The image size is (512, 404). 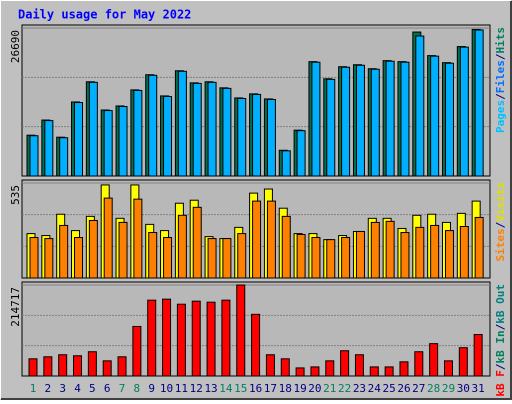 What do you see at coordinates (500, 383) in the screenshot?
I see `legend-entry: kB F` at bounding box center [500, 383].